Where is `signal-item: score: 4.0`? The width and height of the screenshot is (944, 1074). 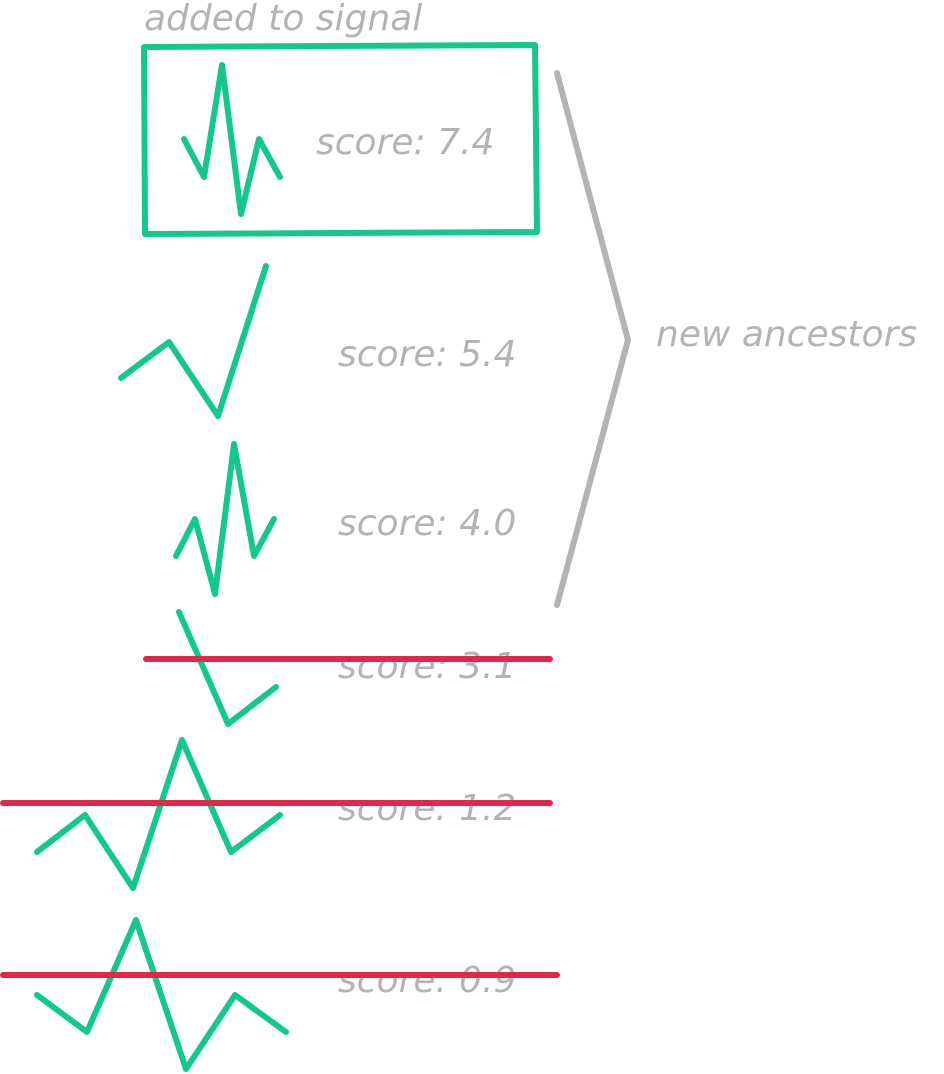
signal-item: score: 4.0 is located at coordinates (344, 519).